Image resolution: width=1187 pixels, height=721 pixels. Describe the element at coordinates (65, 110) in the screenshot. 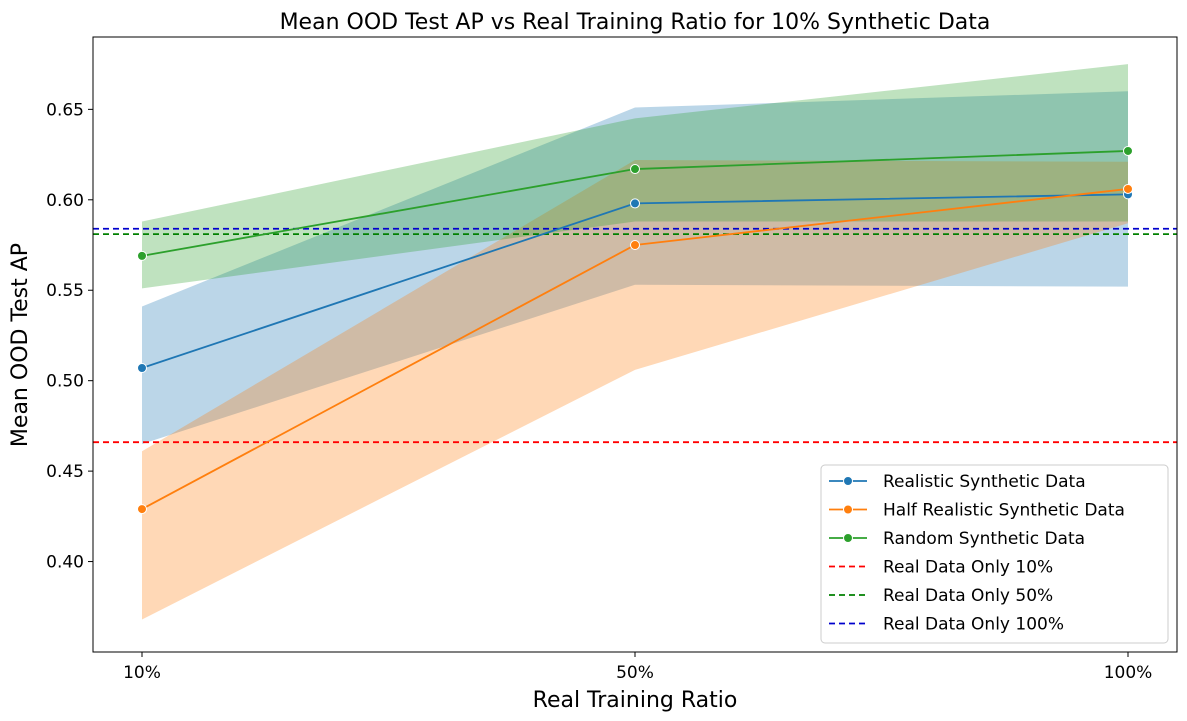

I see `y-tick-label: 0.65` at that location.